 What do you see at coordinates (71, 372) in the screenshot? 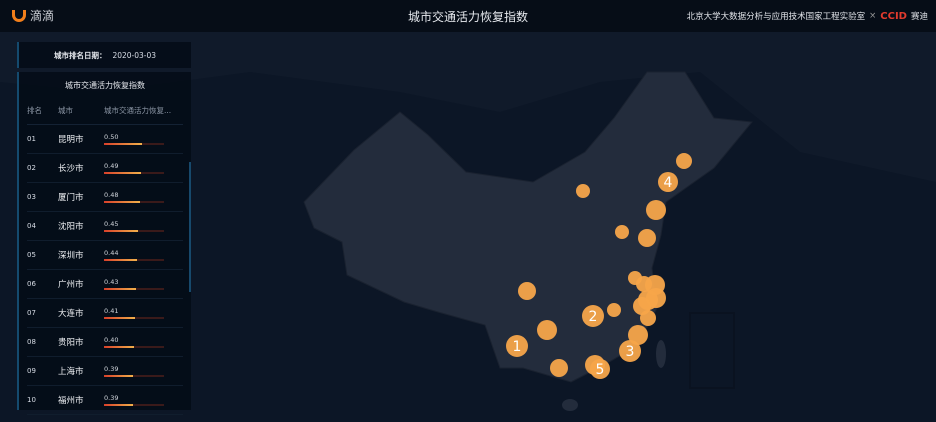
I see `city: 上海市` at bounding box center [71, 372].